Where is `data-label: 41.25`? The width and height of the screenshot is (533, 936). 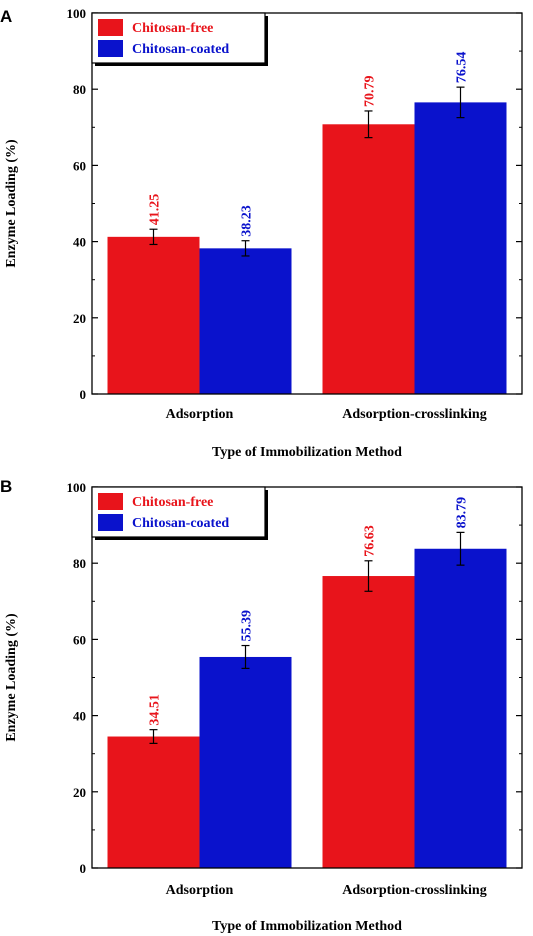 data-label: 41.25 is located at coordinates (155, 210).